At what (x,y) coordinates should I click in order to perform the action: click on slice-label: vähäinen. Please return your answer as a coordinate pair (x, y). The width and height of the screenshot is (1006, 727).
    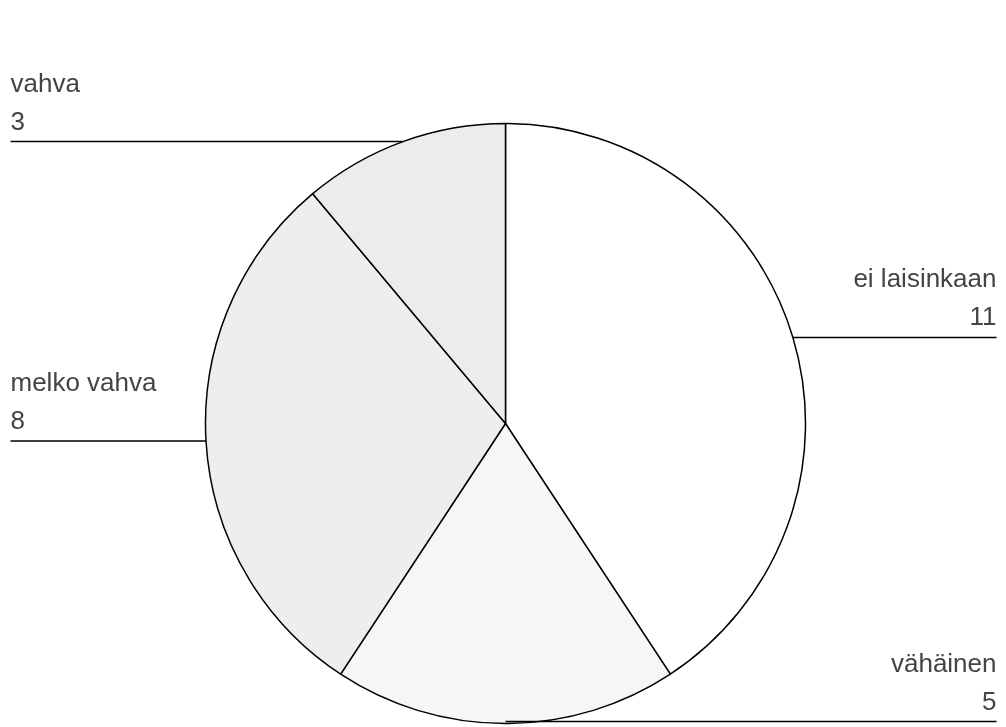
    Looking at the image, I should click on (943, 662).